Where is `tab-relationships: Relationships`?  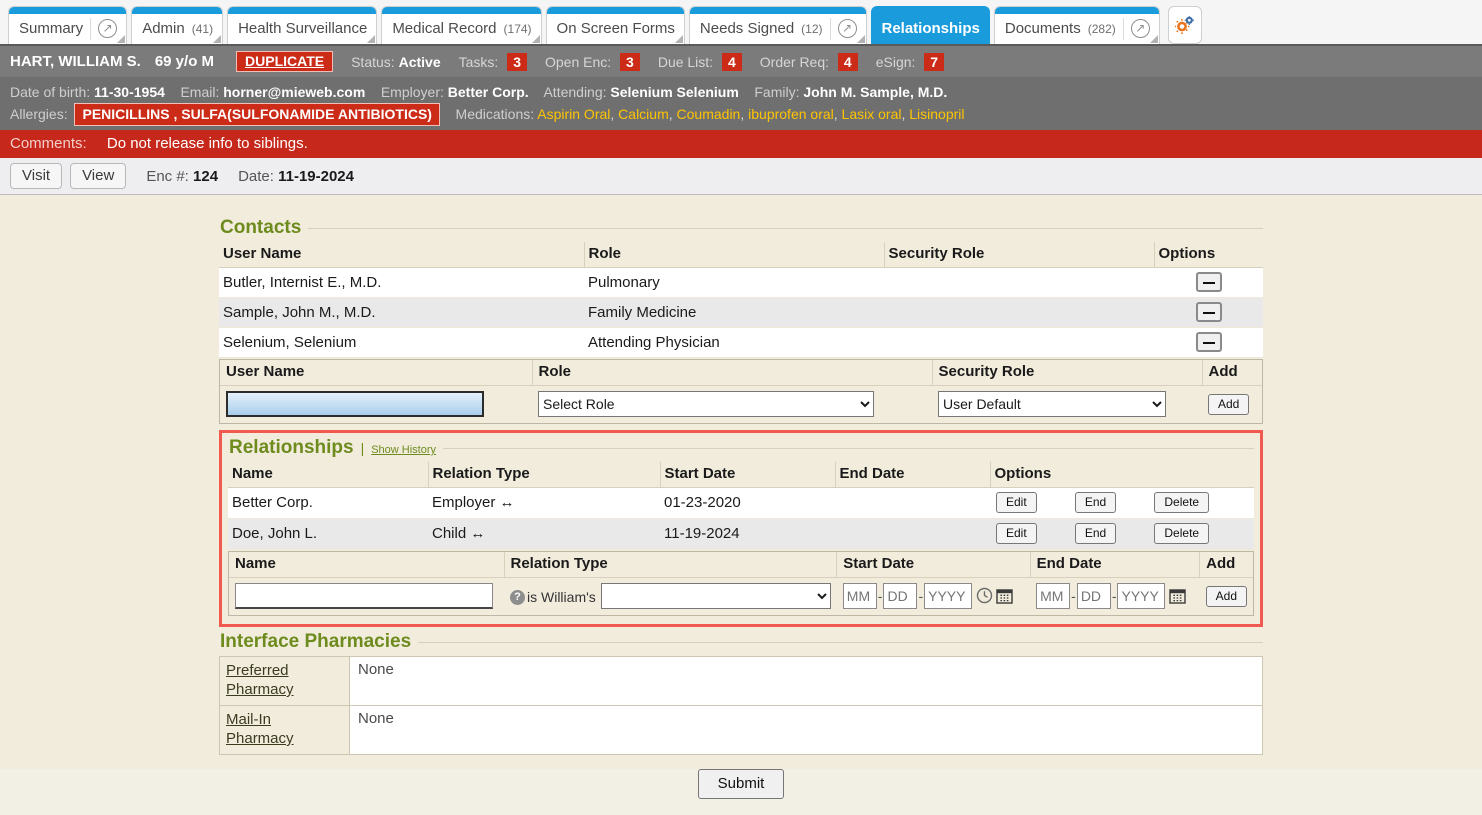 tab-relationships: Relationships is located at coordinates (930, 25).